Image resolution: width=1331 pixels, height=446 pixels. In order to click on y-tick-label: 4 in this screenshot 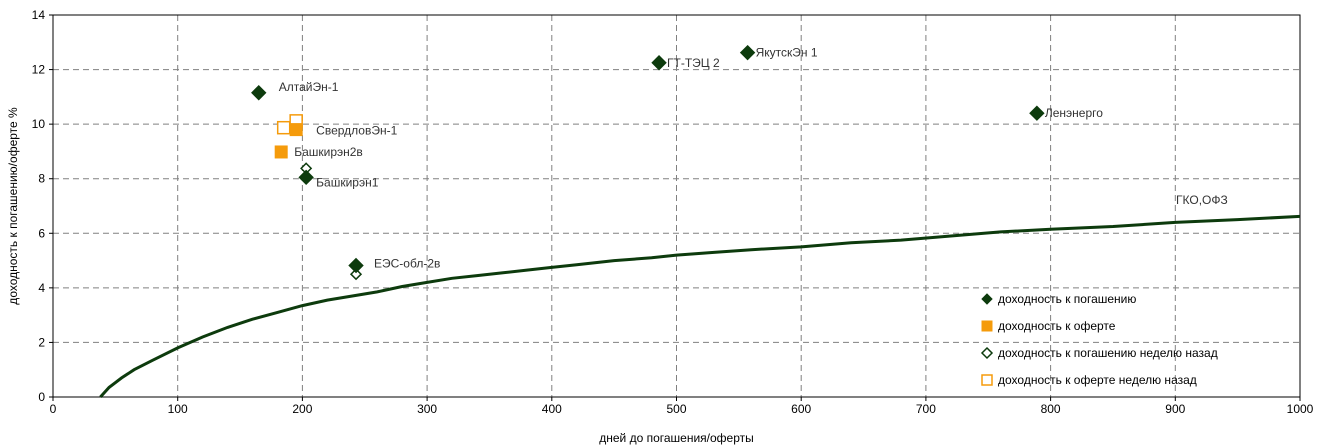, I will do `click(41, 288)`.